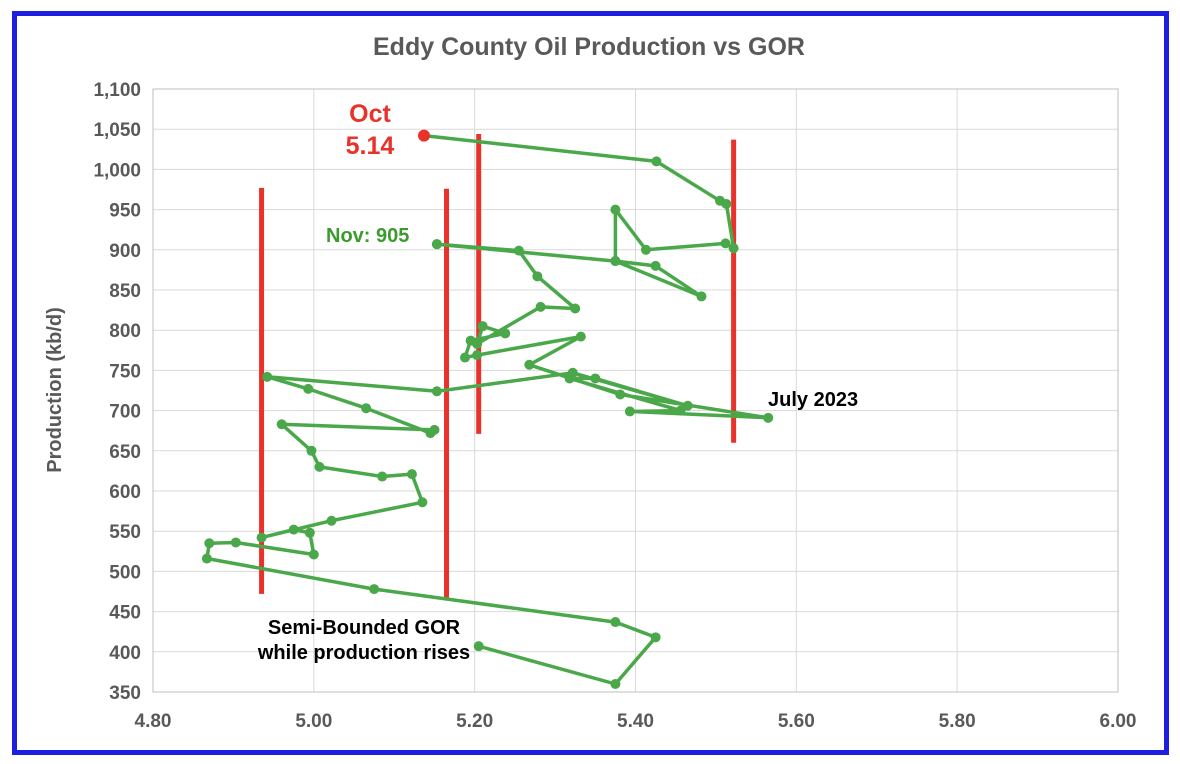  I want to click on y-tick-label: 750, so click(125, 371).